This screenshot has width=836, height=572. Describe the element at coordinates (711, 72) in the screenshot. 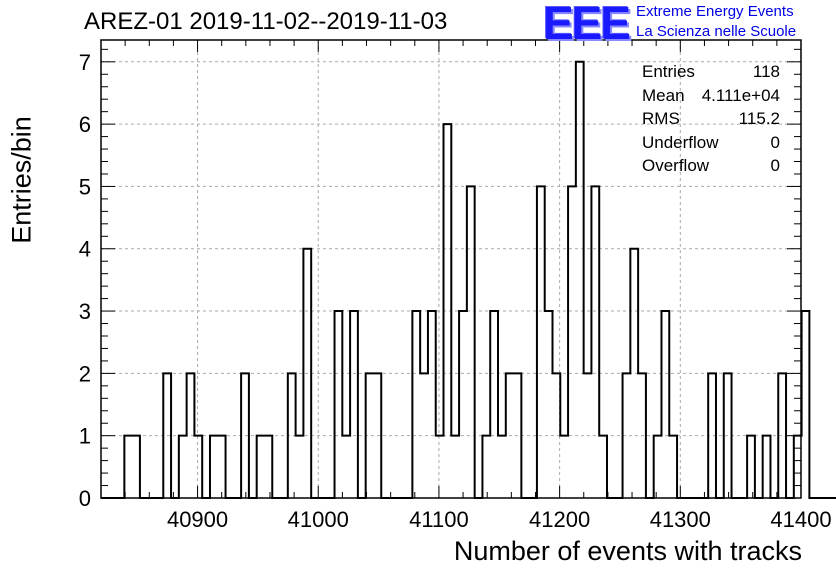

I see `stats-row-entries: Entries 118` at that location.